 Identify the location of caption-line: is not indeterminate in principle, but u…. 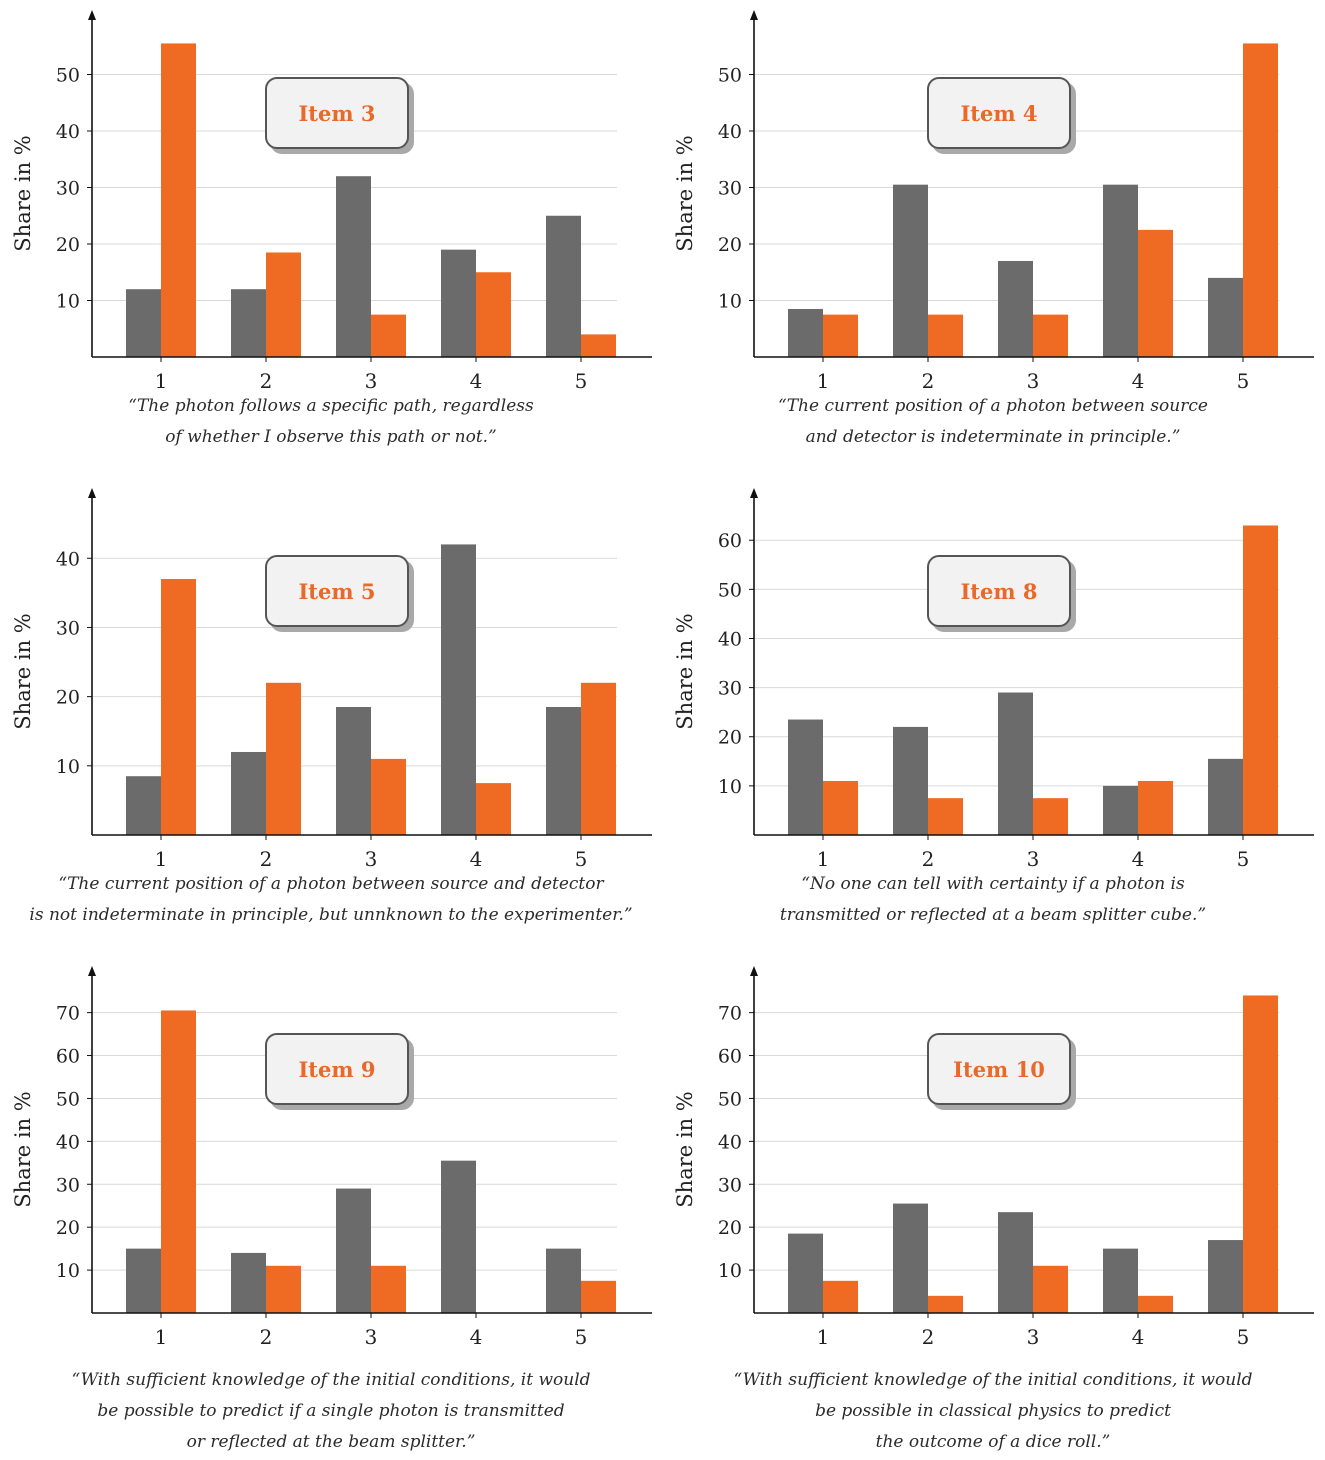
(331, 915).